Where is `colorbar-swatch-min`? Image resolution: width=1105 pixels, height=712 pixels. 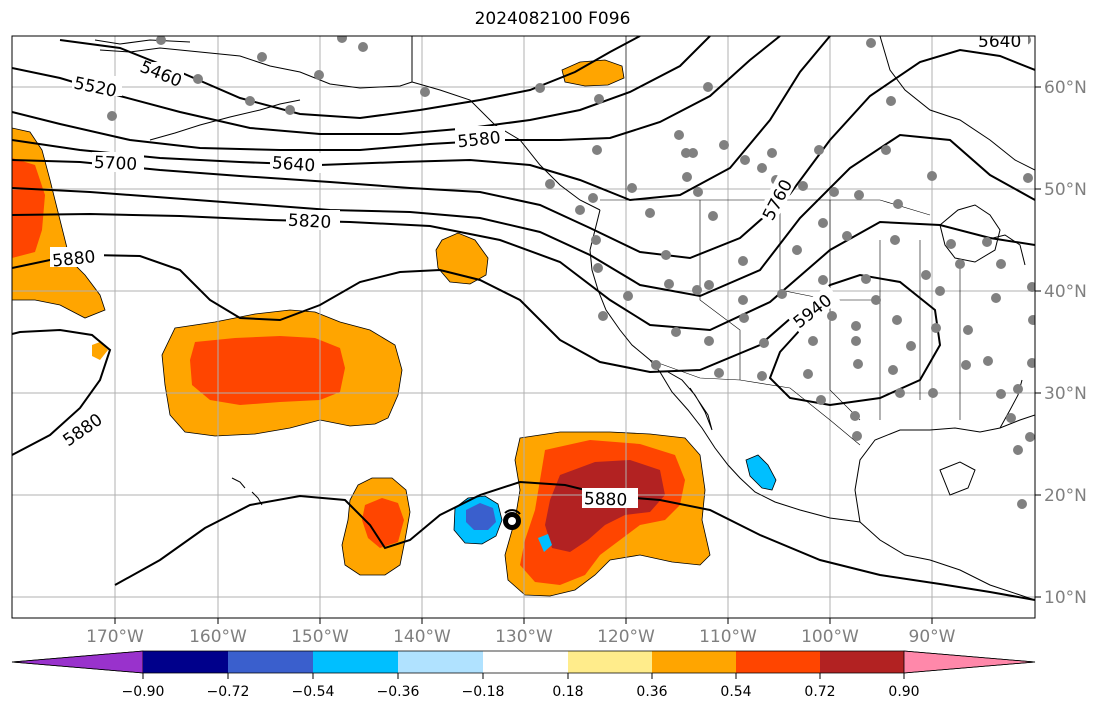
colorbar-swatch-min is located at coordinates (77, 662).